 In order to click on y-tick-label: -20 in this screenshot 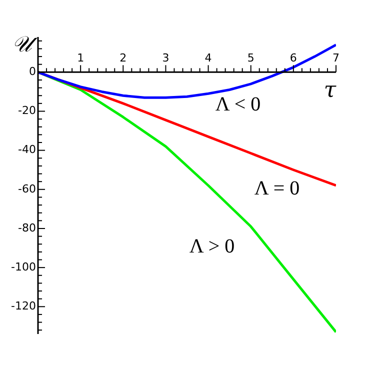, I will do `click(27, 111)`.